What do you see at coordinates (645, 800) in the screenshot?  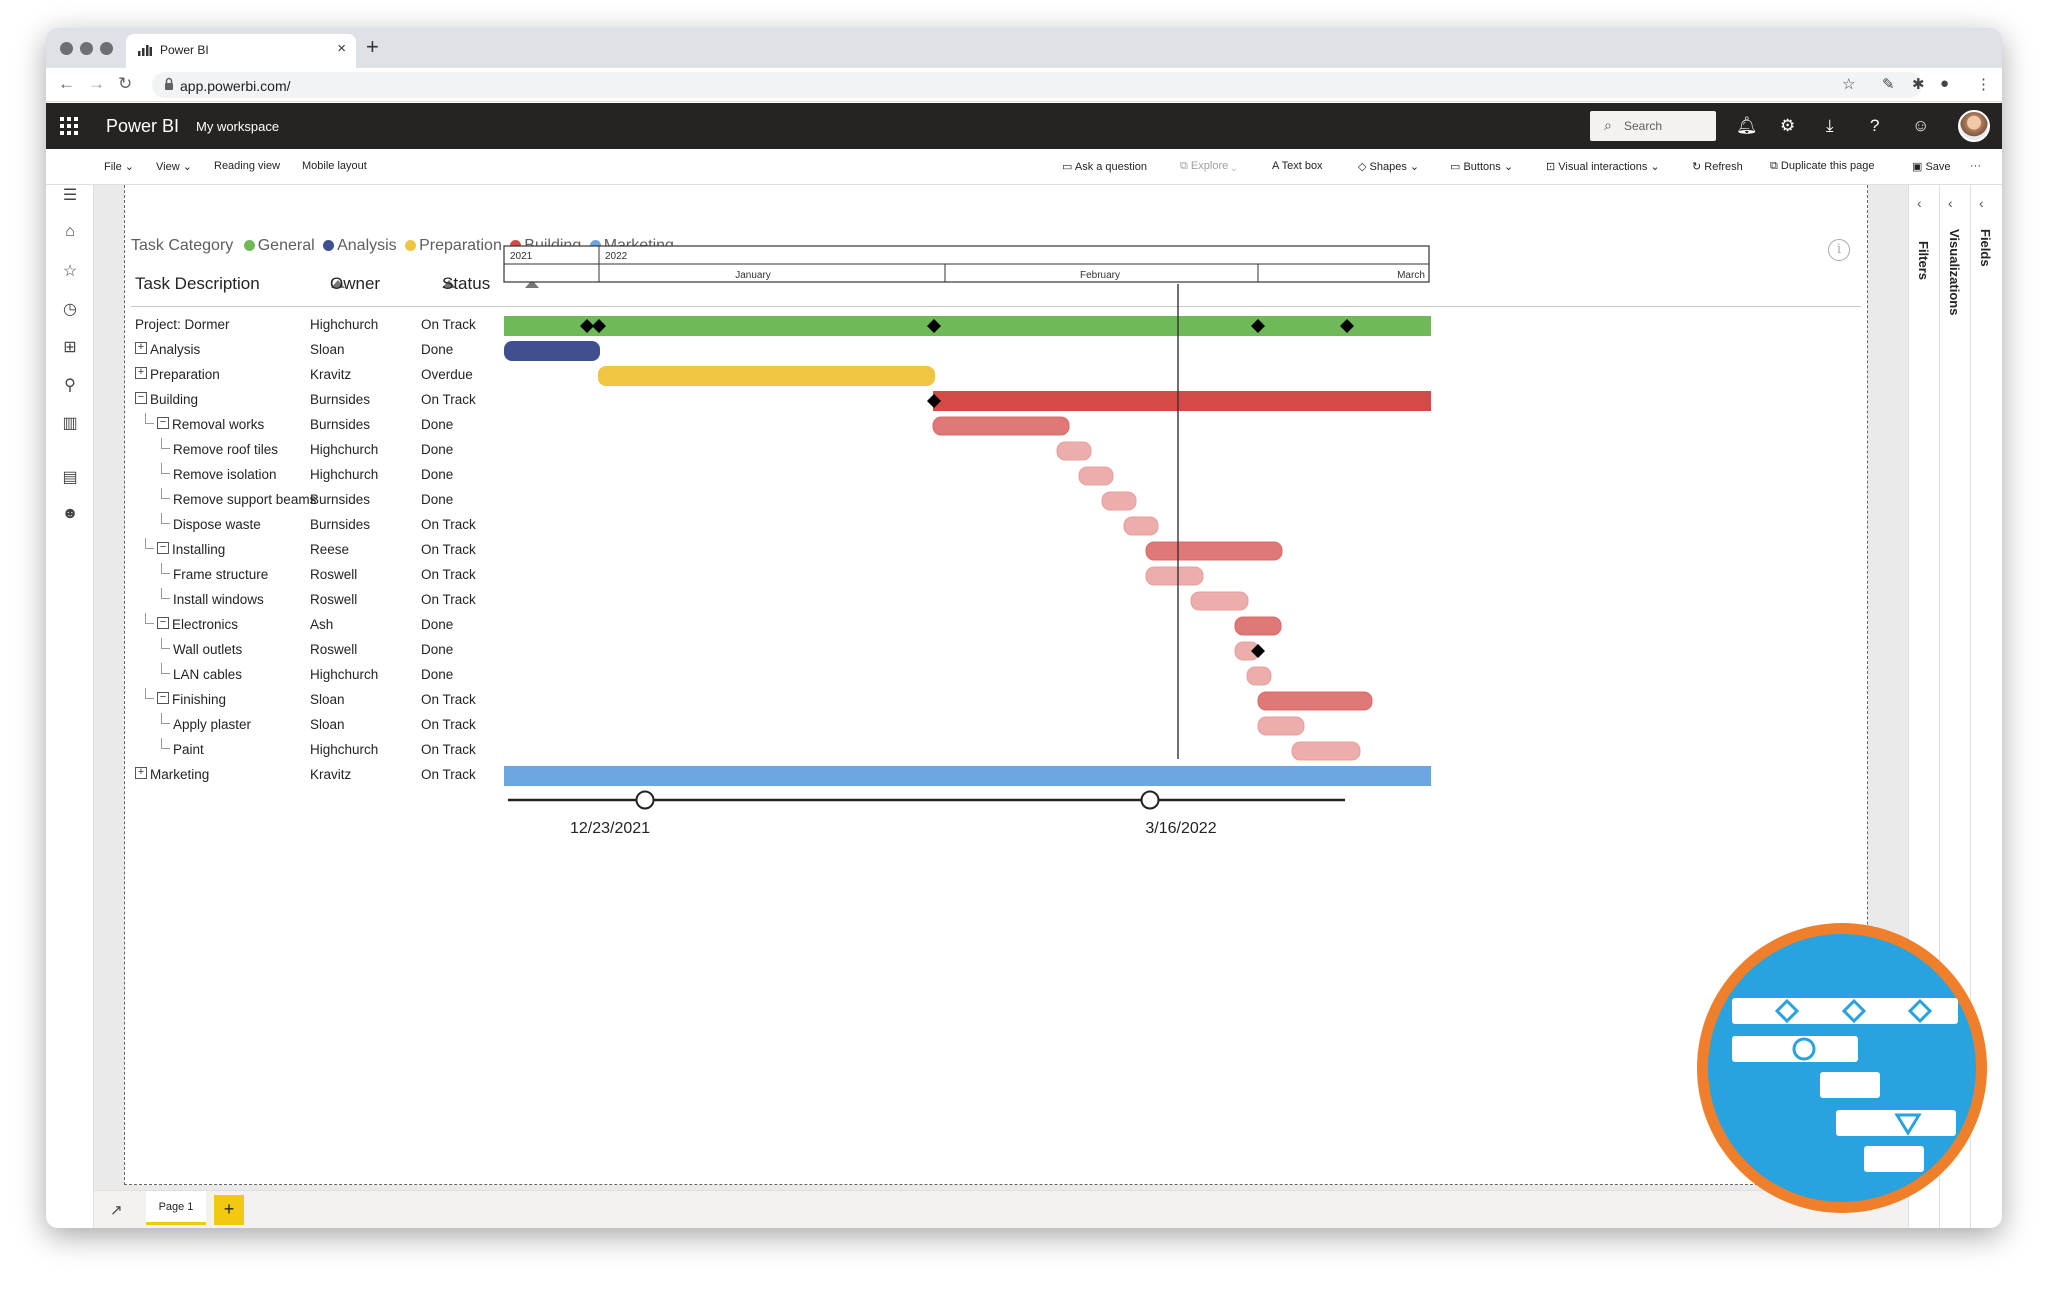 I see `slider-start-handle` at bounding box center [645, 800].